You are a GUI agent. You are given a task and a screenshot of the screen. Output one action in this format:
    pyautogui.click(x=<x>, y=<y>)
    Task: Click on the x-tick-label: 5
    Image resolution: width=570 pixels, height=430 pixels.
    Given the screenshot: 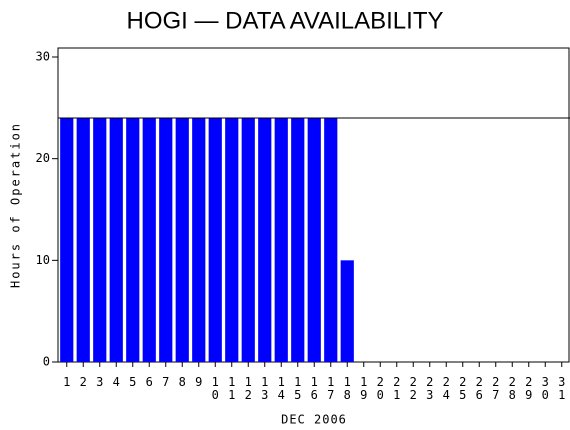 What is the action you would take?
    pyautogui.click(x=132, y=382)
    